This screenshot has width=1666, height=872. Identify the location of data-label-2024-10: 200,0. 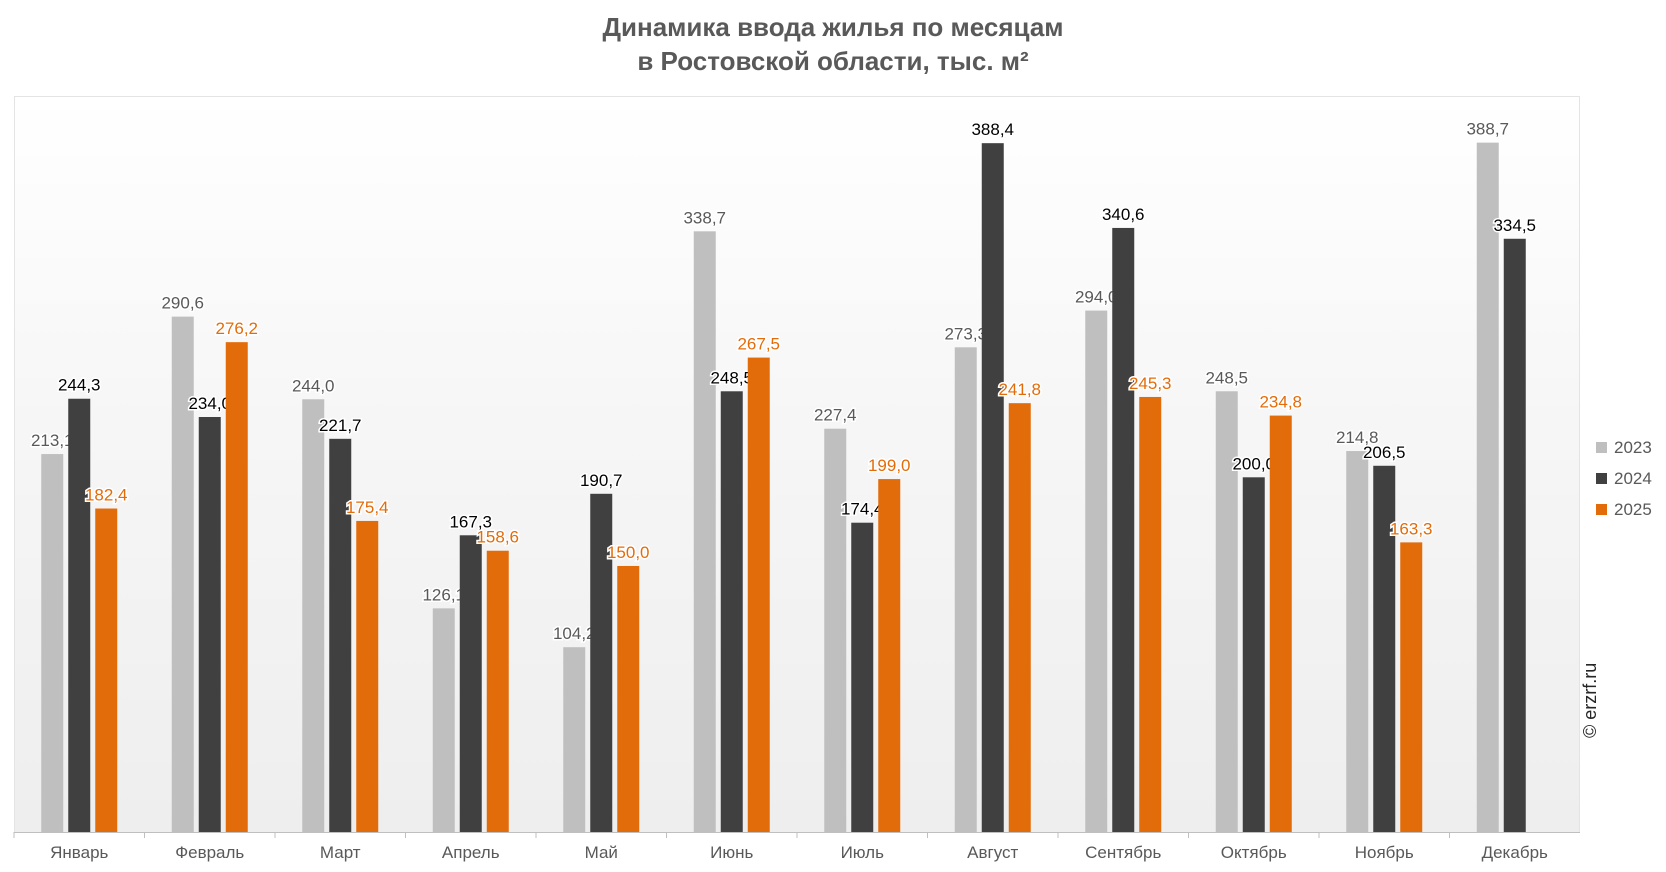
(1253, 463).